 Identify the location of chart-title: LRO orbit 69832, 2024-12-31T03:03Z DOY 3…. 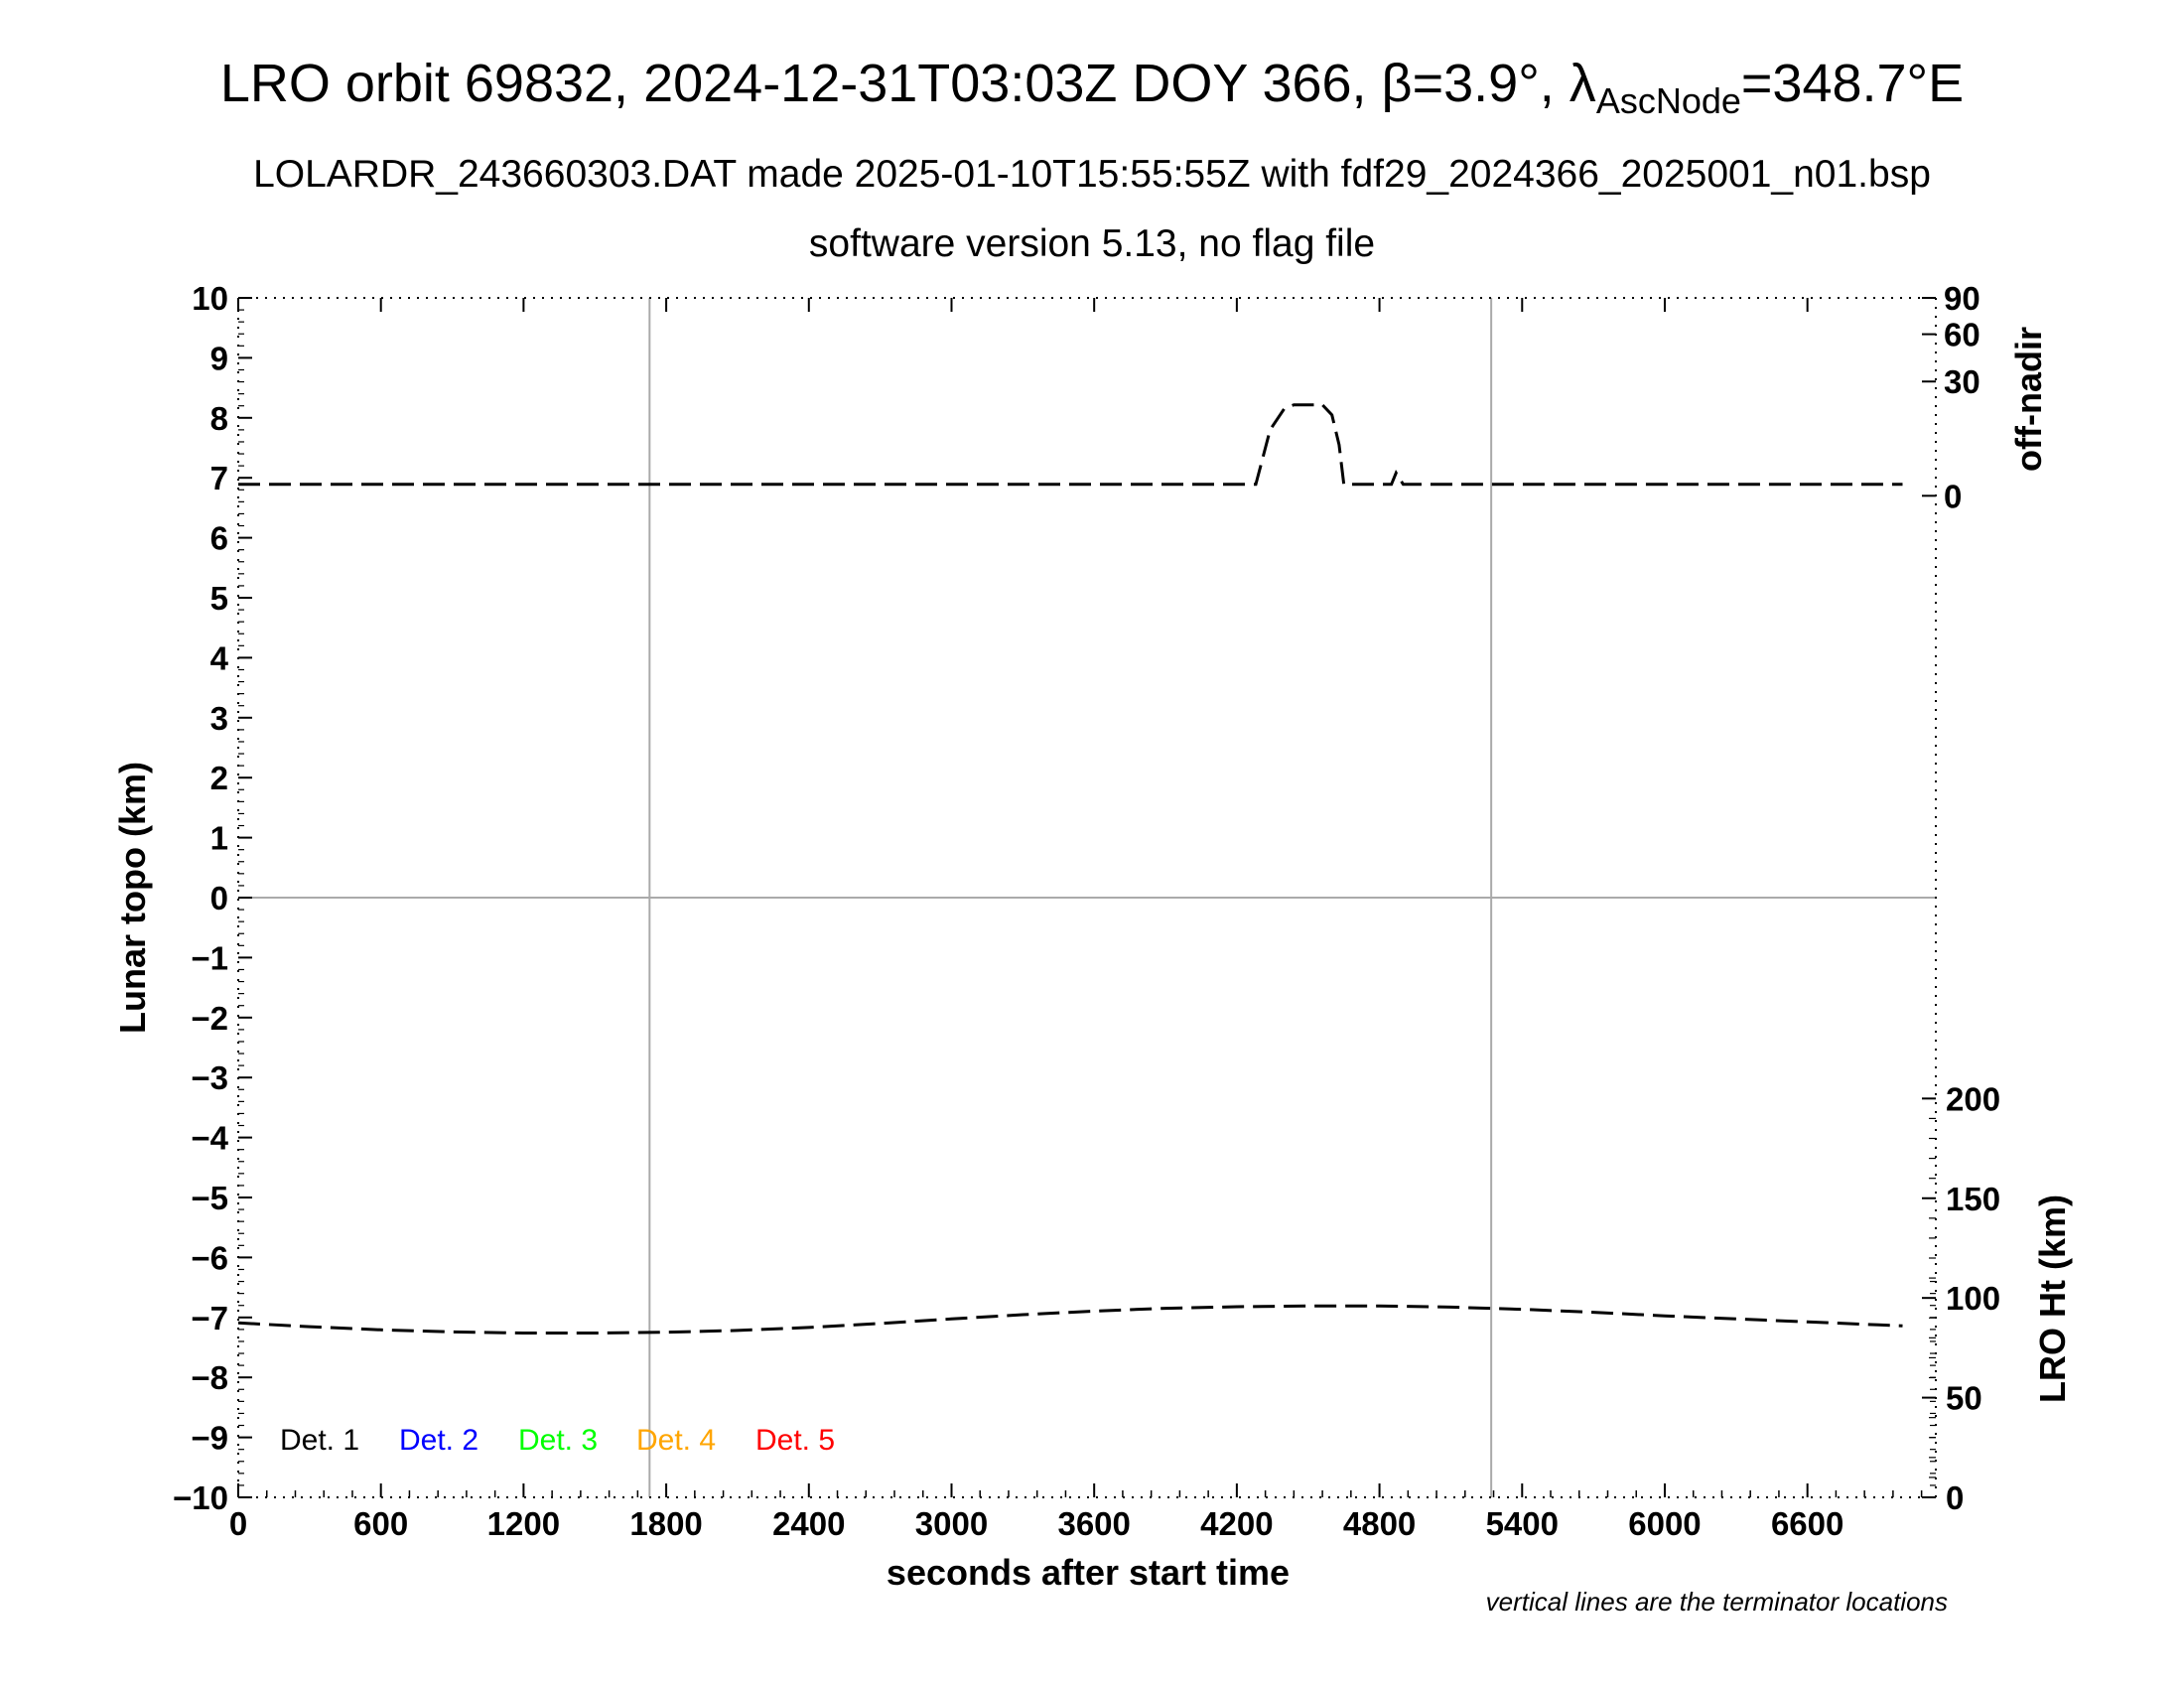
(1092, 87).